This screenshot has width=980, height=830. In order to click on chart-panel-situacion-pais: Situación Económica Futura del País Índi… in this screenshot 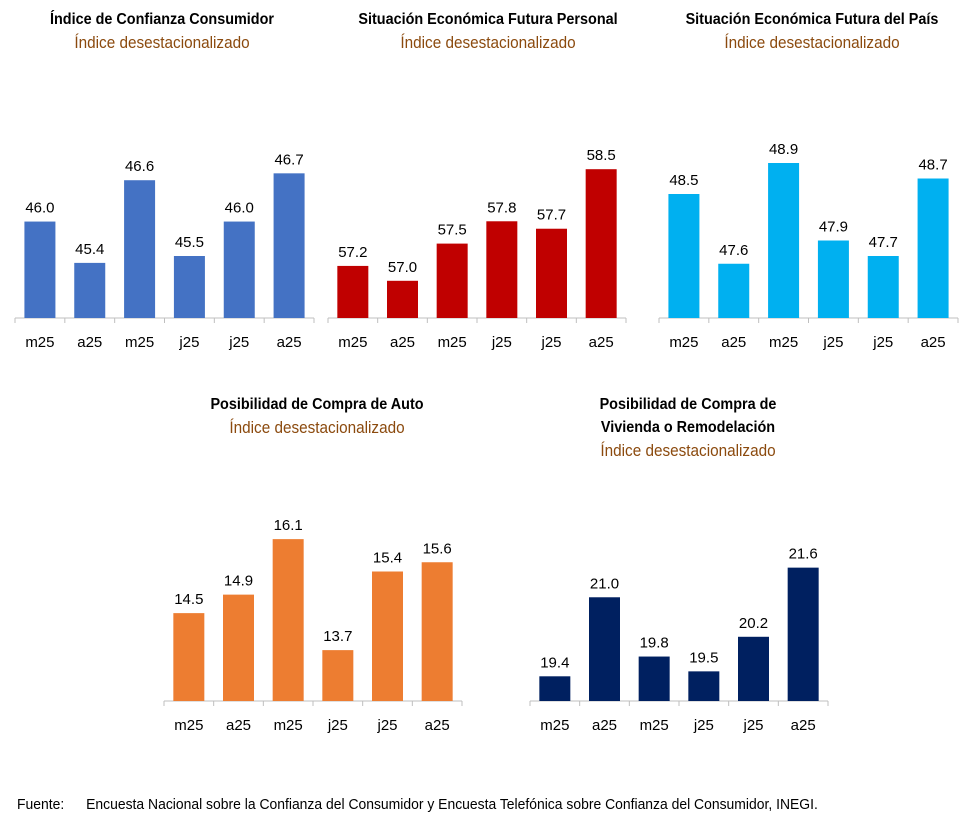, I will do `click(812, 182)`.